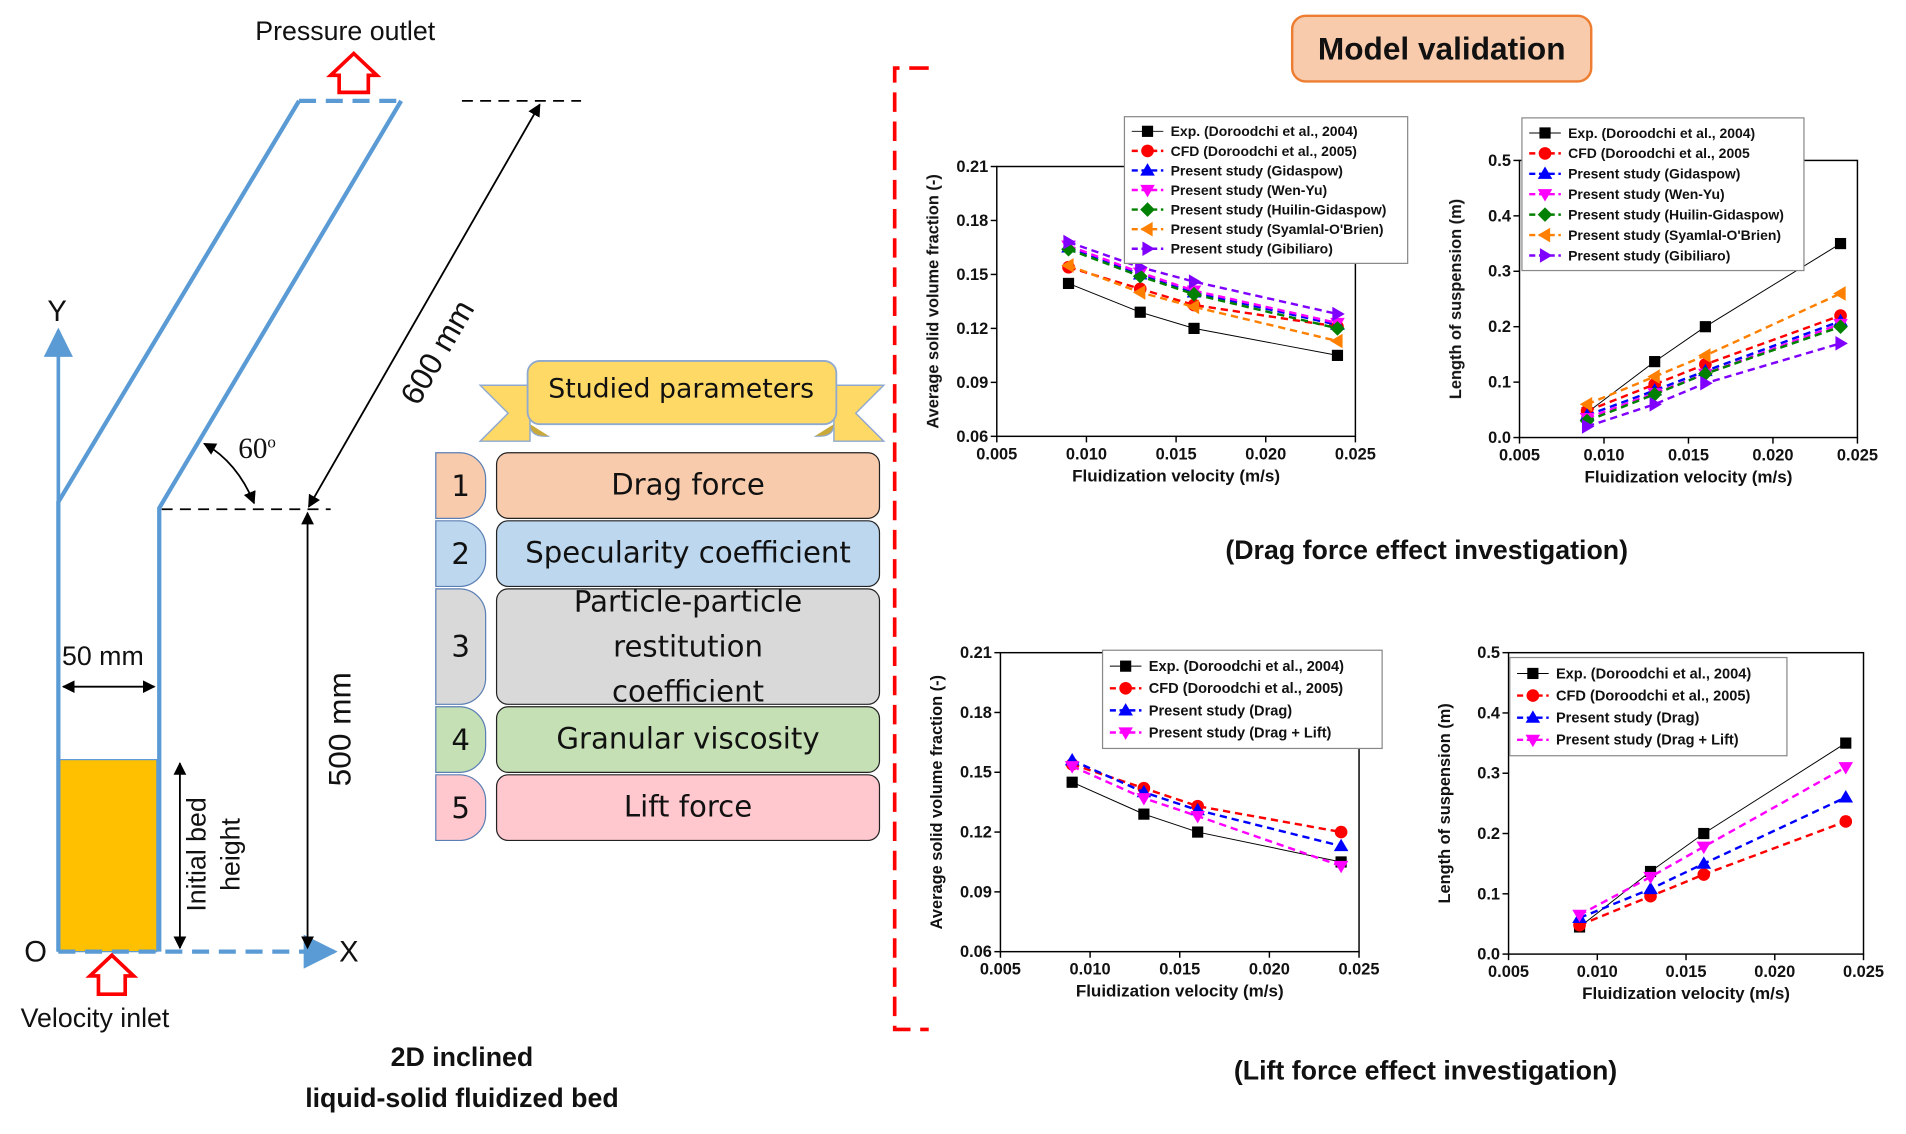  What do you see at coordinates (1000, 970) in the screenshot?
I see `x-tick-label: 0.005` at bounding box center [1000, 970].